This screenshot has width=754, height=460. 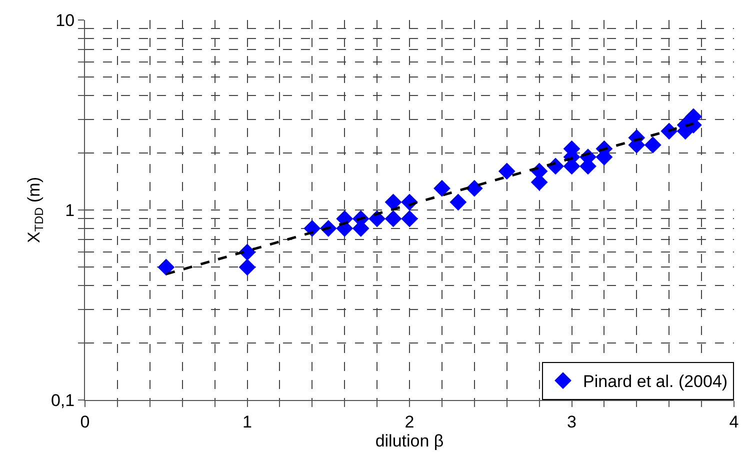 What do you see at coordinates (247, 422) in the screenshot?
I see `x-tick-label: 1` at bounding box center [247, 422].